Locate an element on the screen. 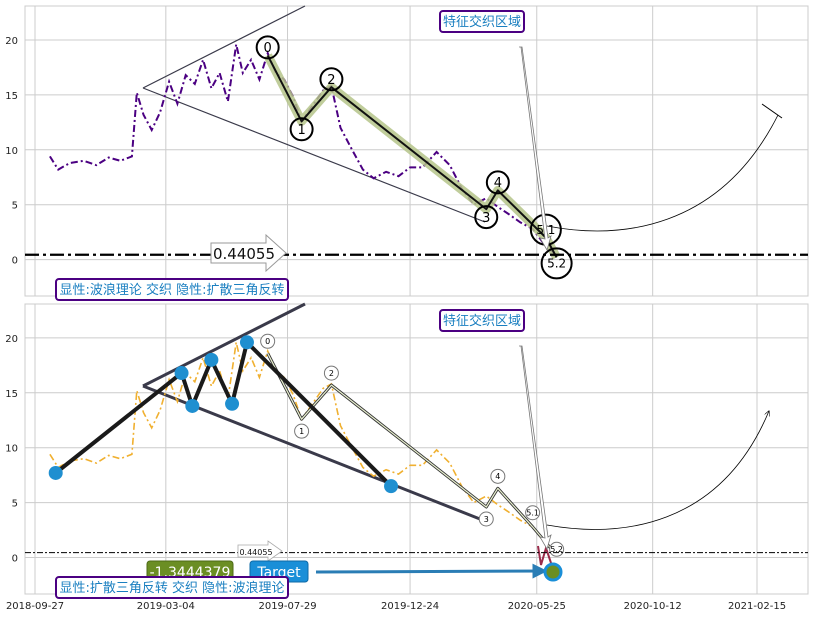  x-tick-label: 2018-09-27 is located at coordinates (35, 606).